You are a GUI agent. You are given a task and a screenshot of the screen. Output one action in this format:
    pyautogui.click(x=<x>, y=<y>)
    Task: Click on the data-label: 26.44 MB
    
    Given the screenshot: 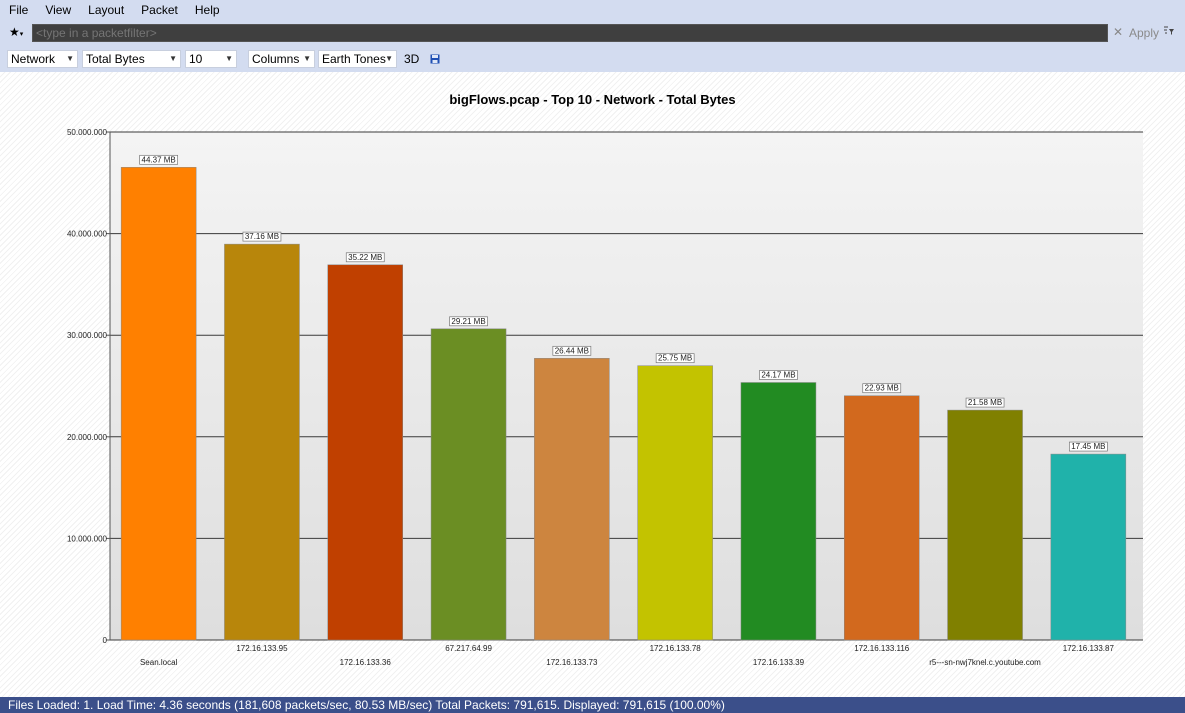 What is the action you would take?
    pyautogui.click(x=572, y=350)
    